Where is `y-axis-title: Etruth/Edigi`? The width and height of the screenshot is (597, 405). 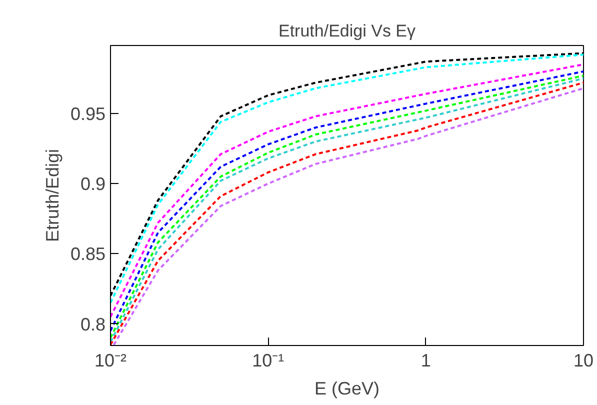
y-axis-title: Etruth/Edigi is located at coordinates (52, 195).